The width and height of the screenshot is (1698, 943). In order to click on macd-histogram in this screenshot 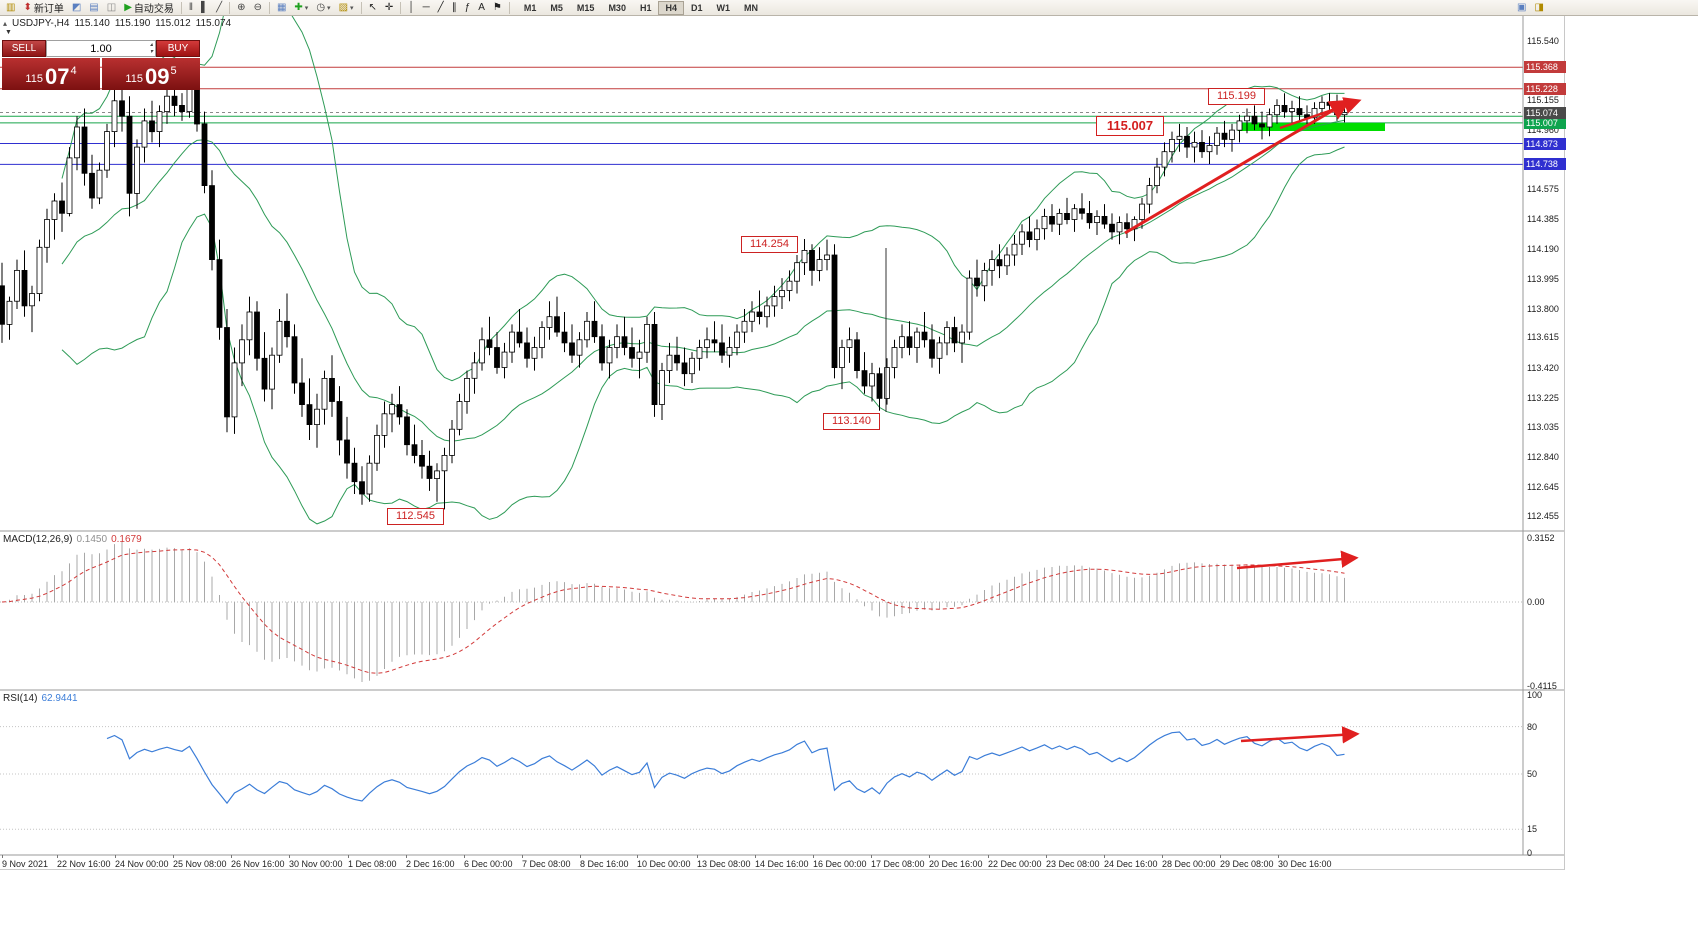, I will do `click(677, 612)`.